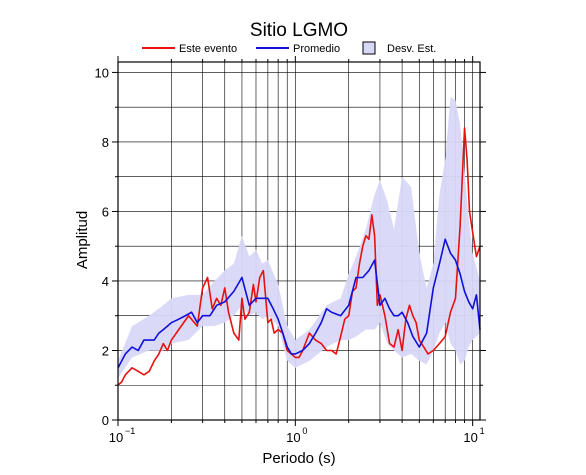 The width and height of the screenshot is (586, 475). Describe the element at coordinates (105, 142) in the screenshot. I see `y-tick-label: 8` at that location.